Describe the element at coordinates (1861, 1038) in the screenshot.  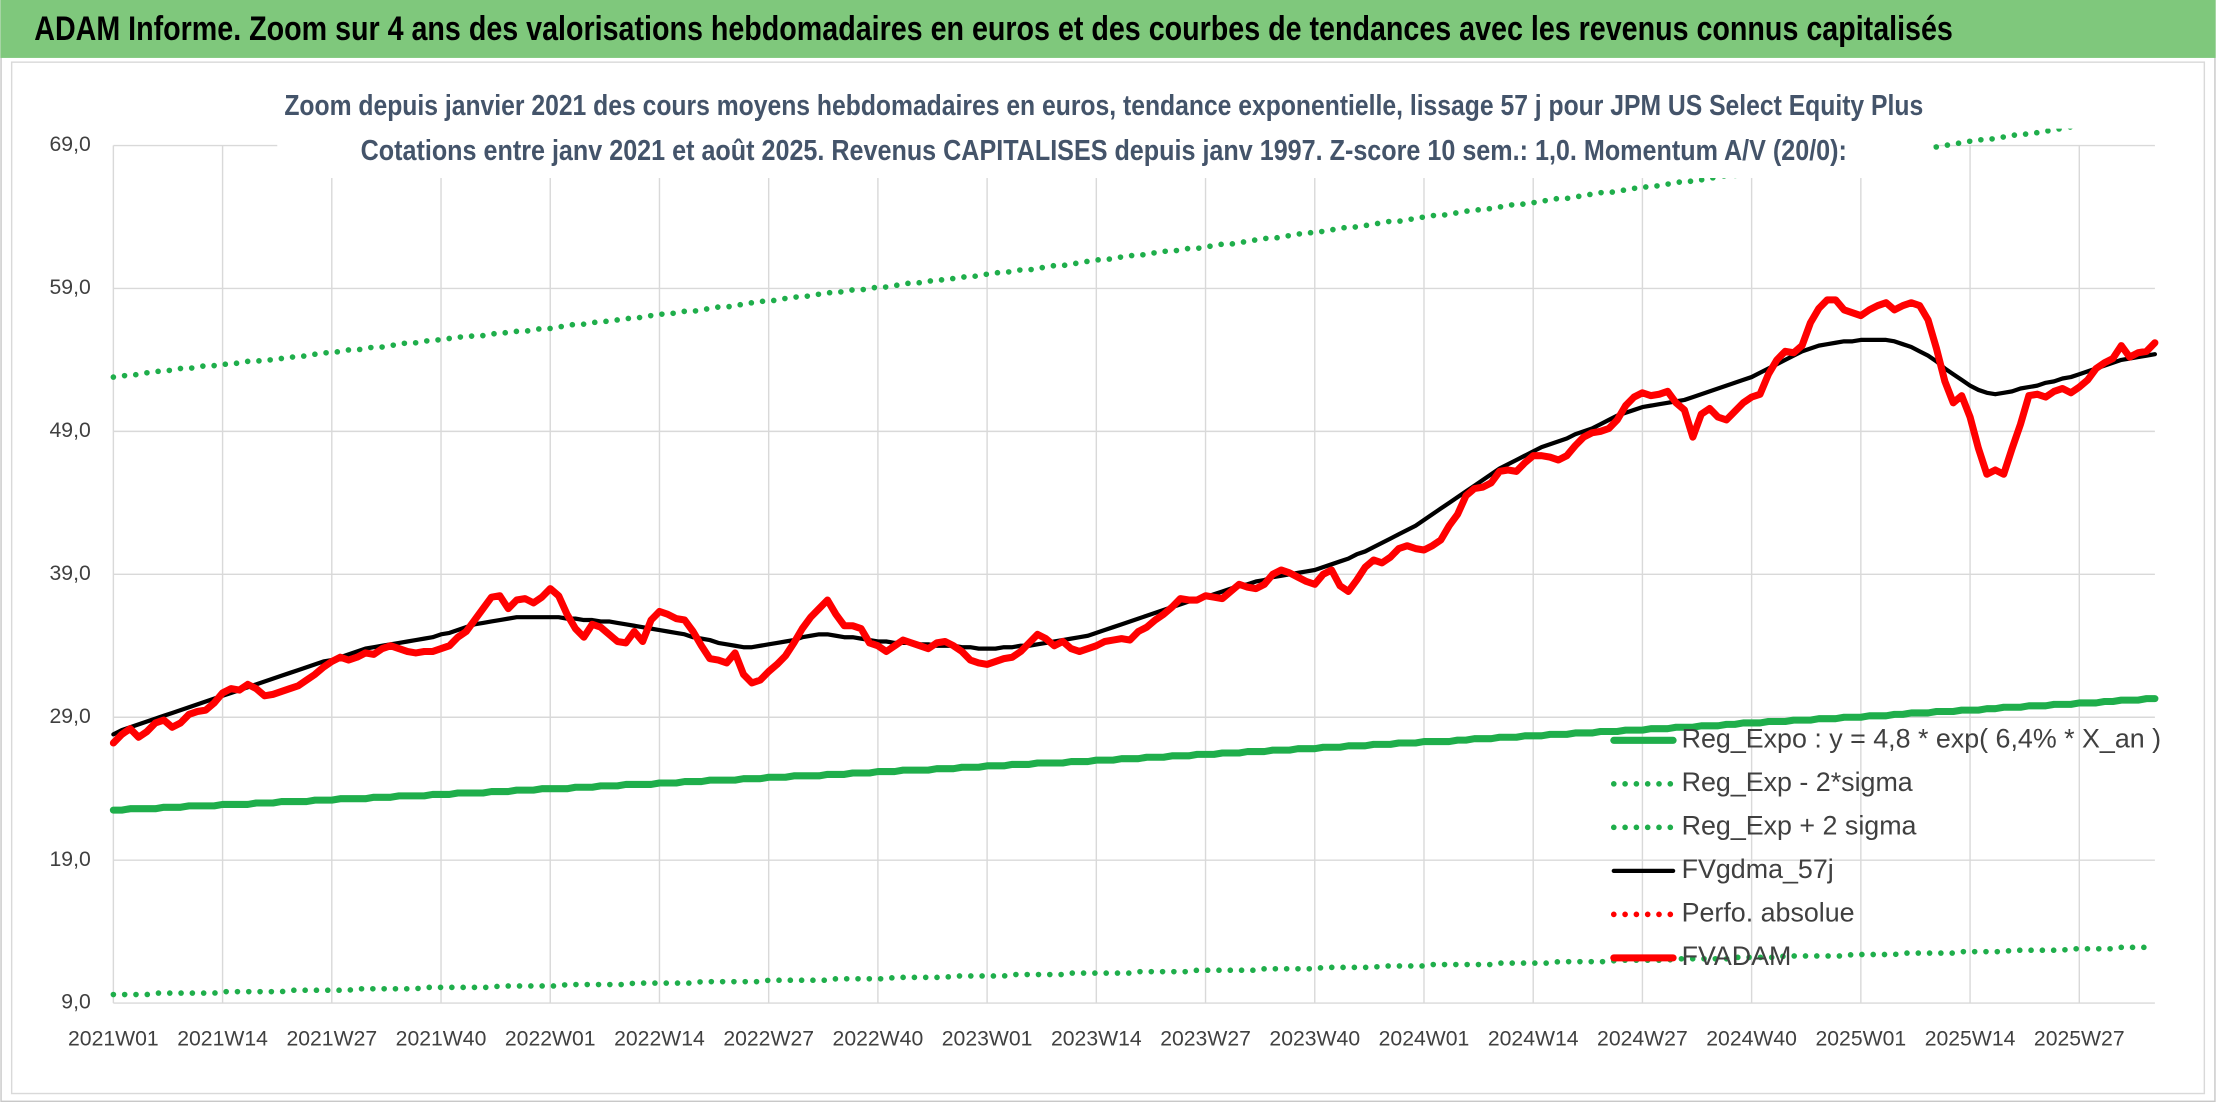
I see `x-tick-label: 2025W01` at that location.